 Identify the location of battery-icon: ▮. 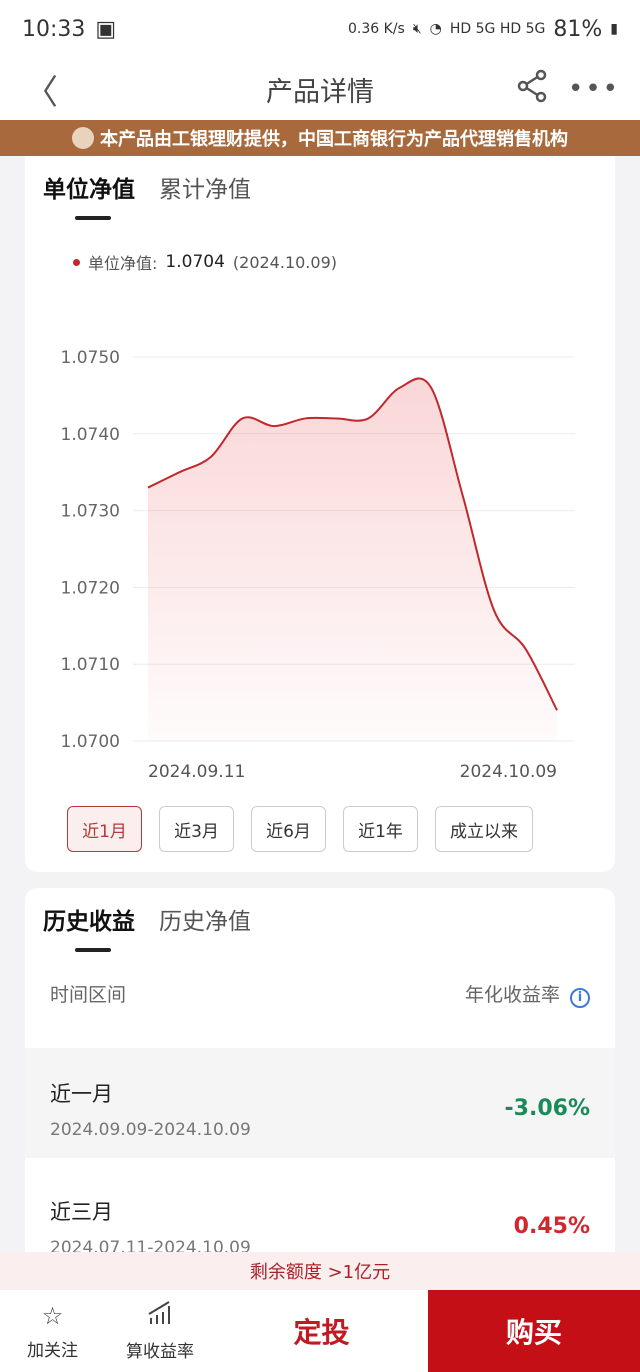
(614, 29).